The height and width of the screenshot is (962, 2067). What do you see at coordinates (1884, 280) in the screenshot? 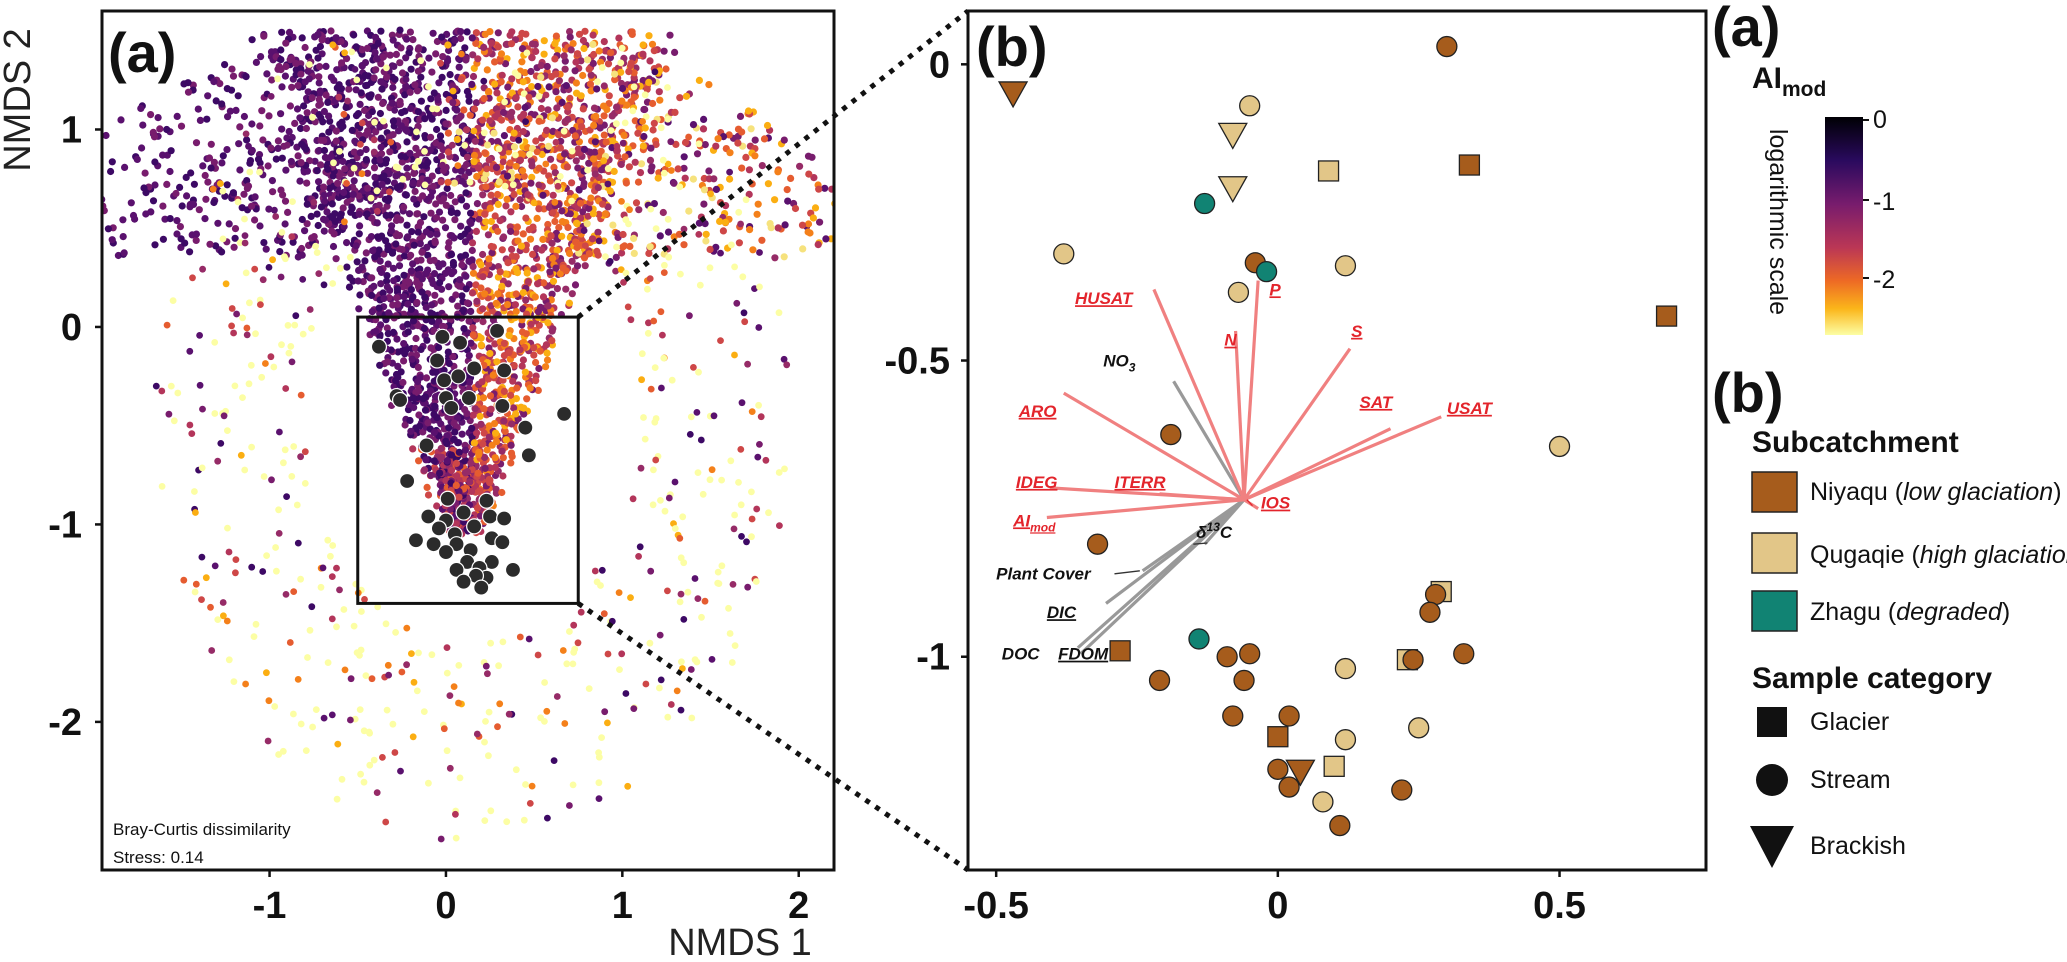
I see `colorbar-tick-2: -2` at bounding box center [1884, 280].